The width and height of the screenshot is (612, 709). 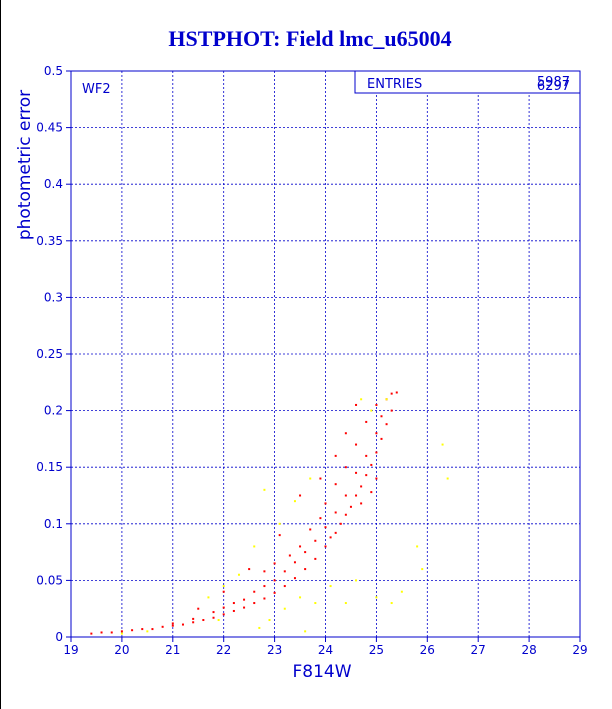 I want to click on x-tick-label: 23, so click(x=274, y=650).